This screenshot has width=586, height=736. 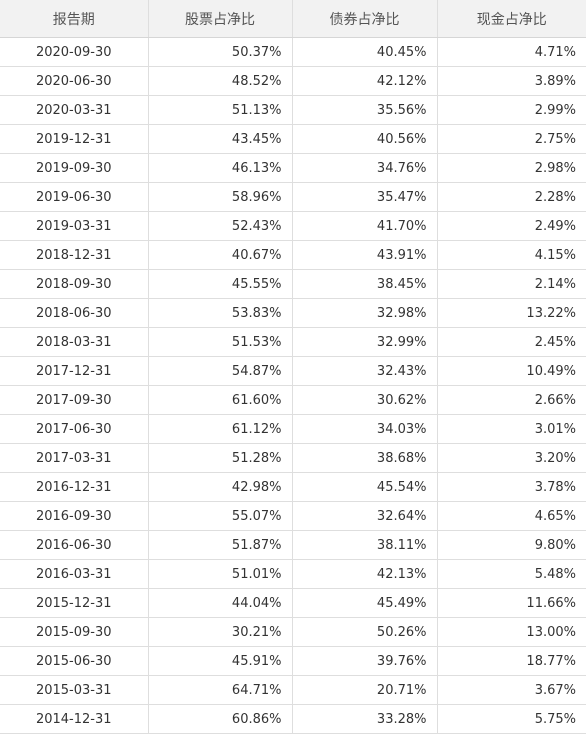 What do you see at coordinates (220, 458) in the screenshot?
I see `stock-ratio-cell: 51.28%` at bounding box center [220, 458].